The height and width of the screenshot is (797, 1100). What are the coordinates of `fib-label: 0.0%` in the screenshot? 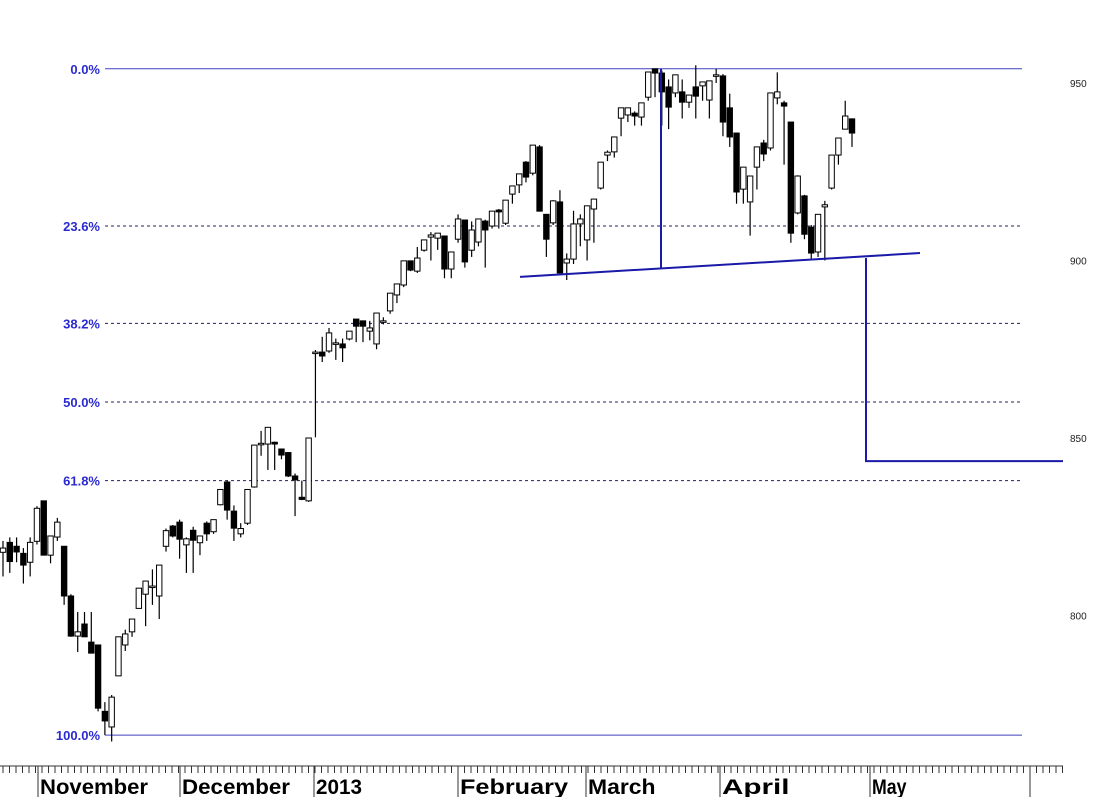 It's located at (85, 69).